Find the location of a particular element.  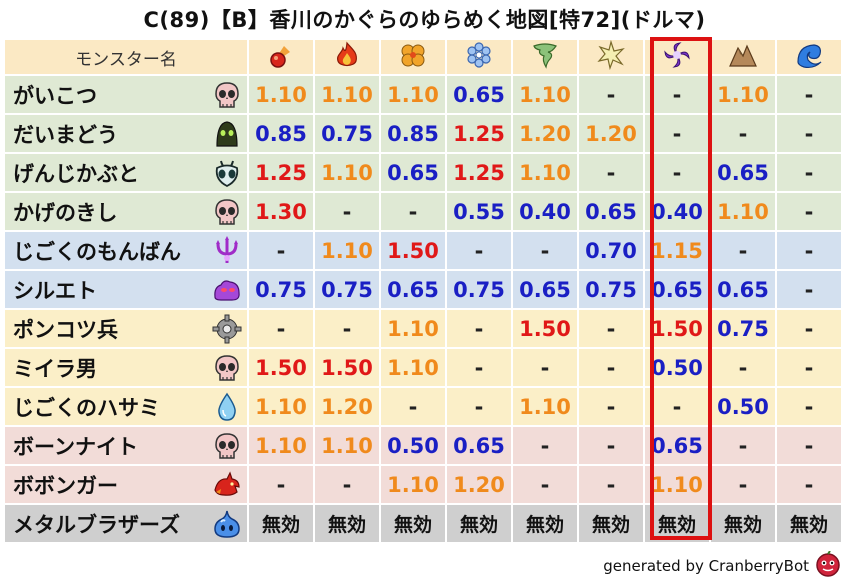

monster-name: ポンコツ兵 is located at coordinates (65, 329).